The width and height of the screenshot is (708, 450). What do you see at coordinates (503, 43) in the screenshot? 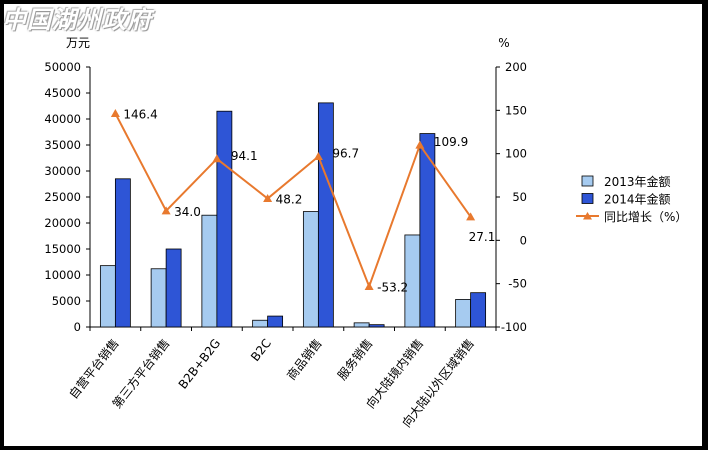
I see `right-axis-unit: %` at bounding box center [503, 43].